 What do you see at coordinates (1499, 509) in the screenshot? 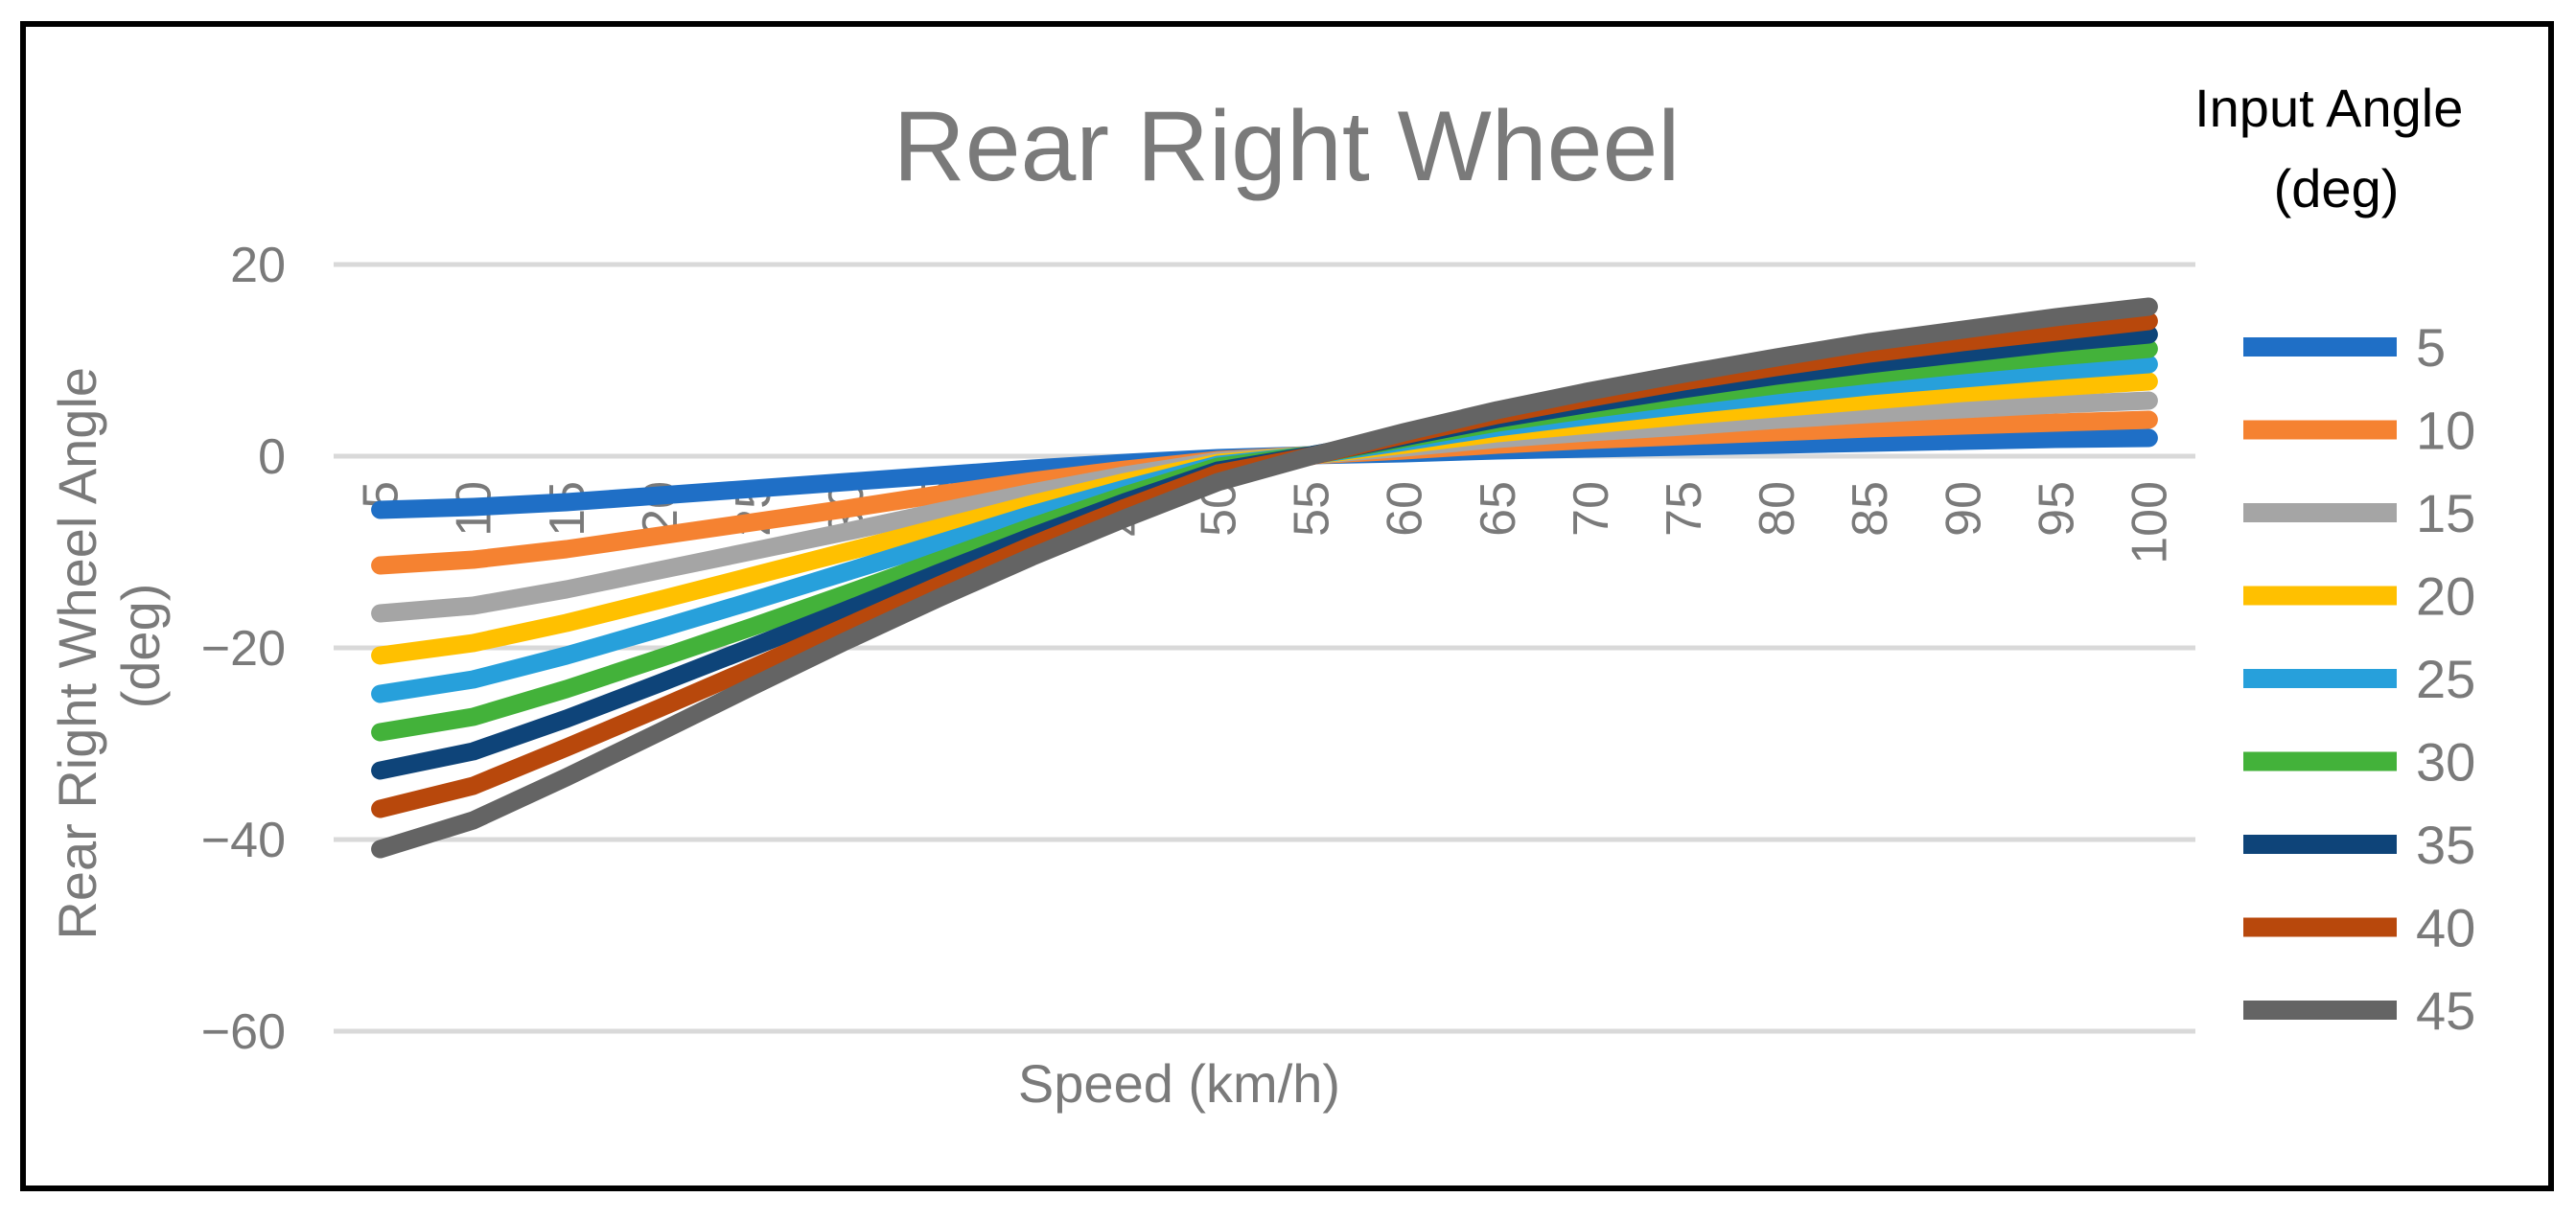
I see `x-tick-label: 65` at bounding box center [1499, 509].